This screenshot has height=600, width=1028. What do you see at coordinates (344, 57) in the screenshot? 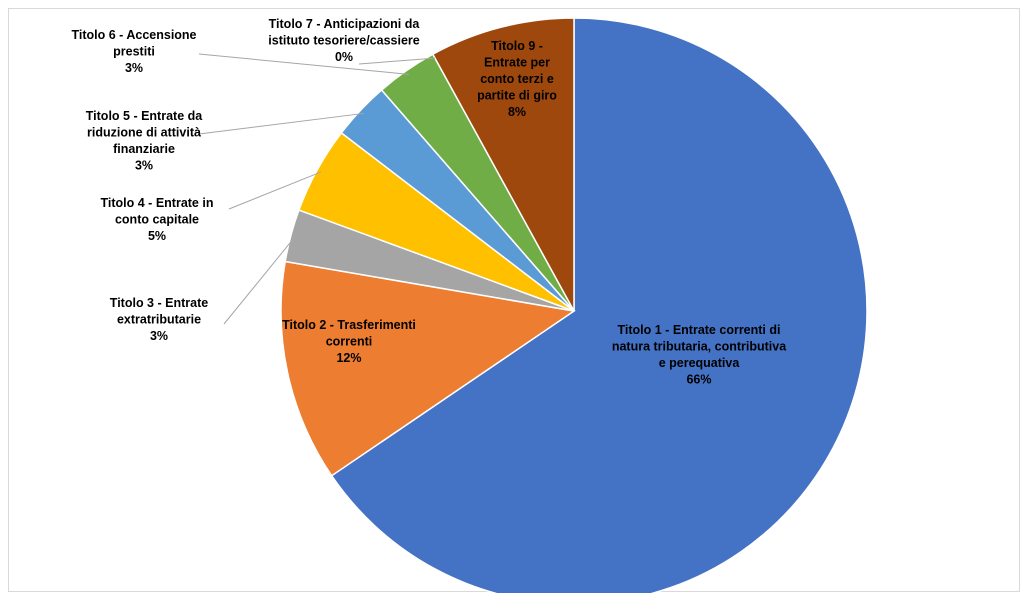
I see `slice-percent: 0%` at bounding box center [344, 57].